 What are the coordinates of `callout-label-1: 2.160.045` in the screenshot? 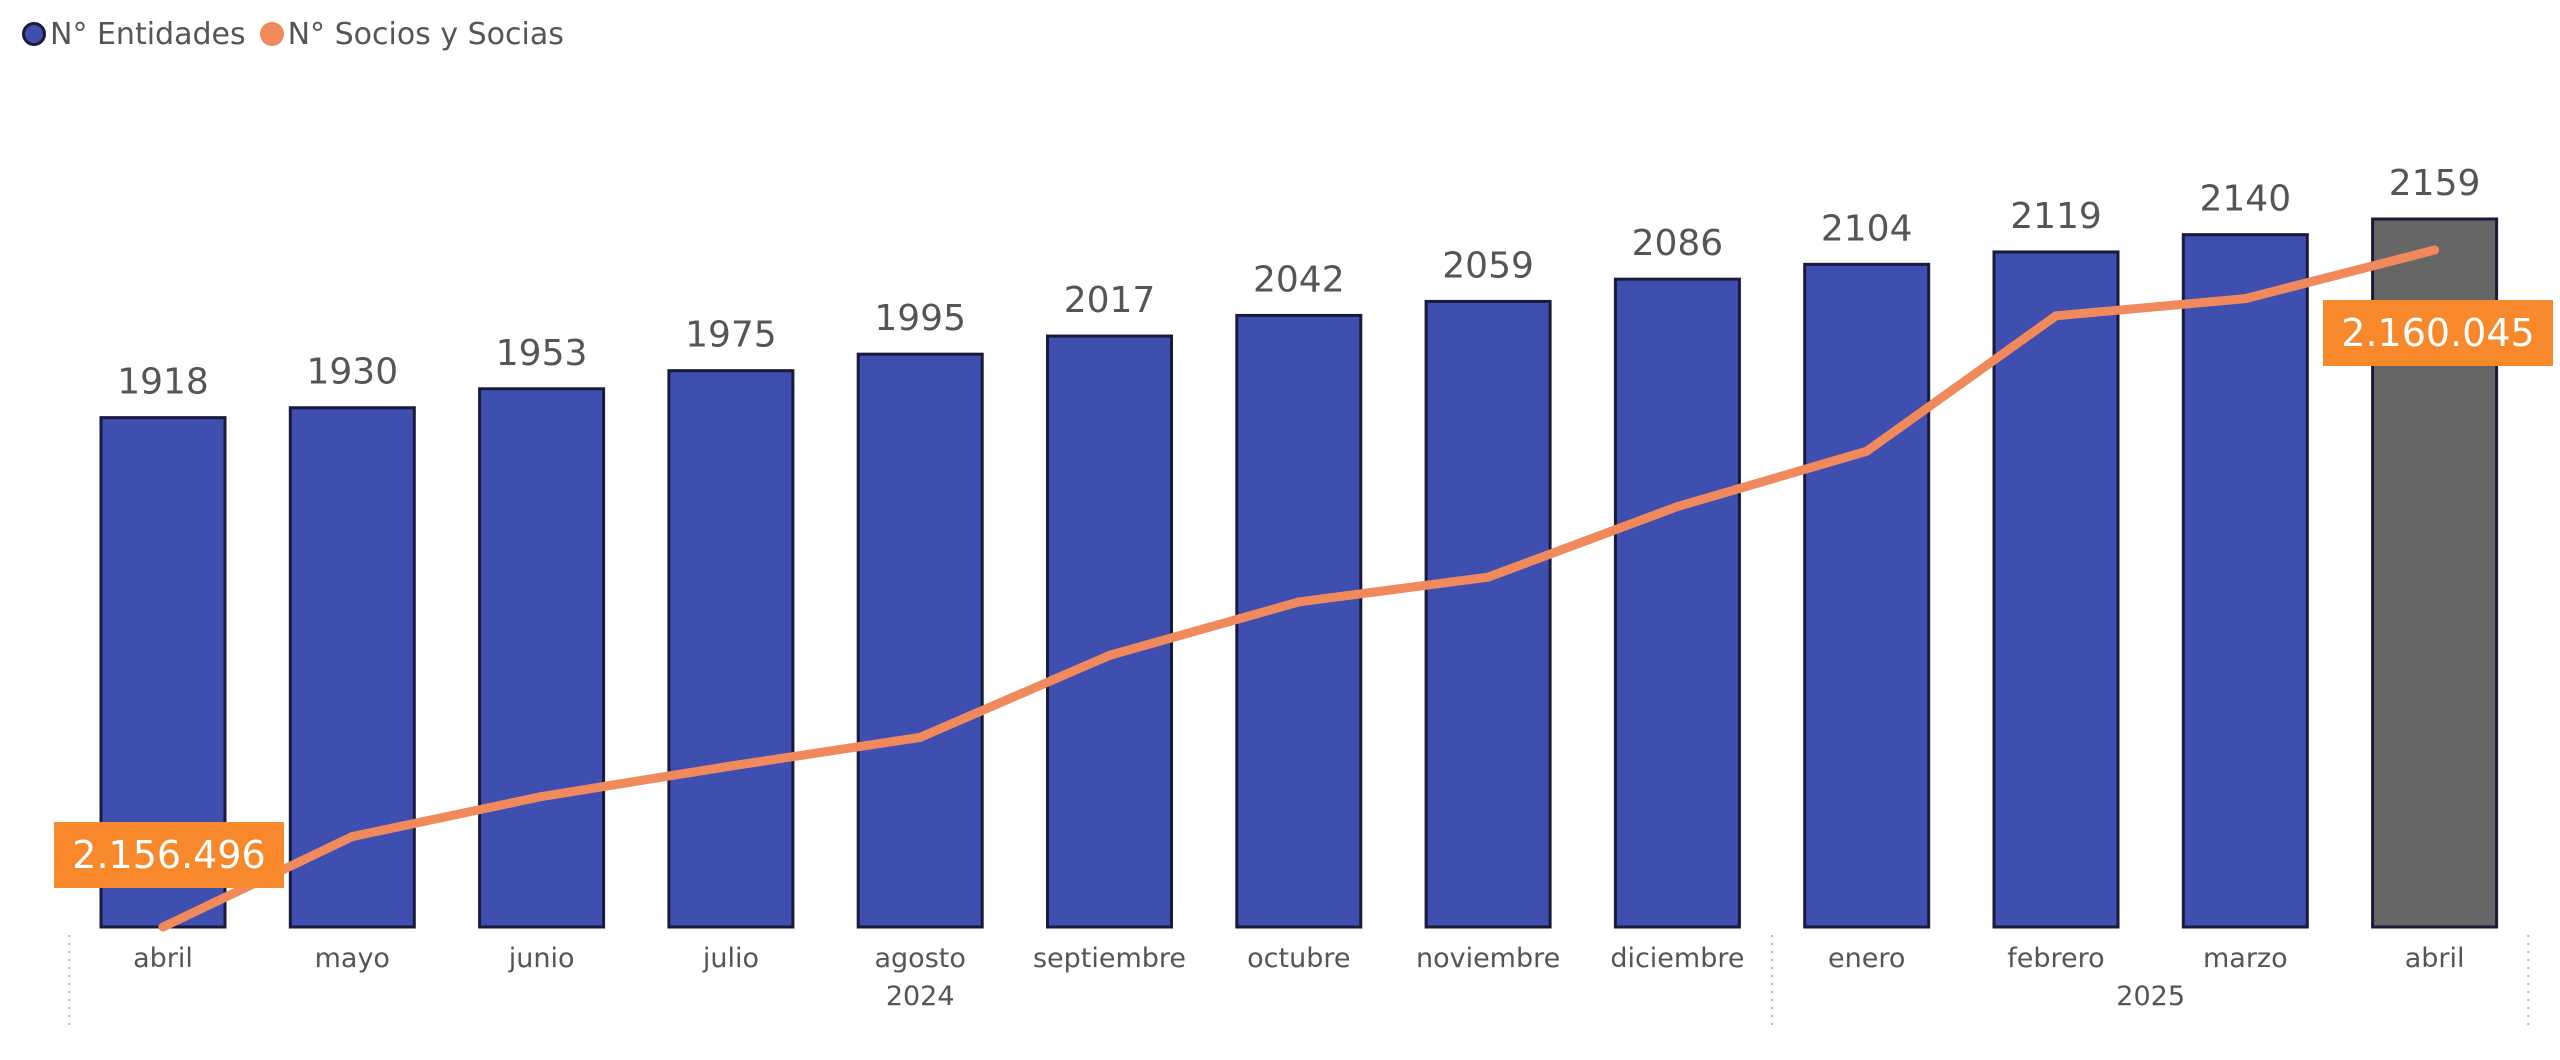 It's located at (2437, 333).